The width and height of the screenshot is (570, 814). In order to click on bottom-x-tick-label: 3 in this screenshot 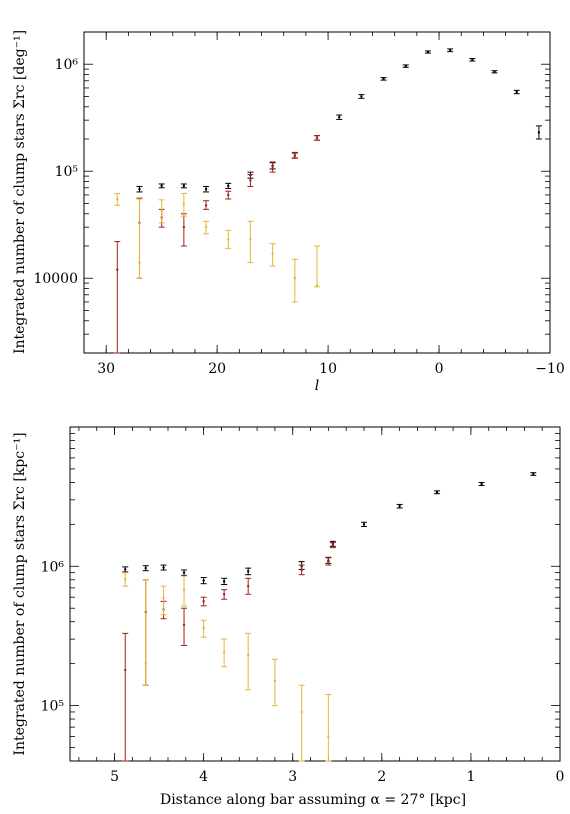, I will do `click(292, 777)`.